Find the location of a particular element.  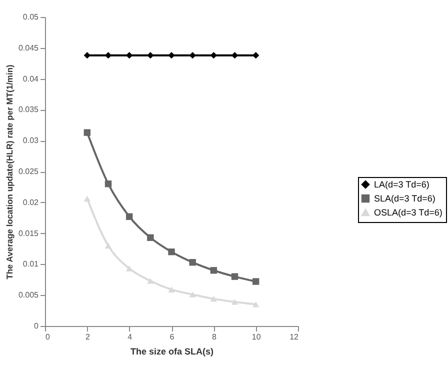

y-tick-label: 0.005 is located at coordinates (29, 295).